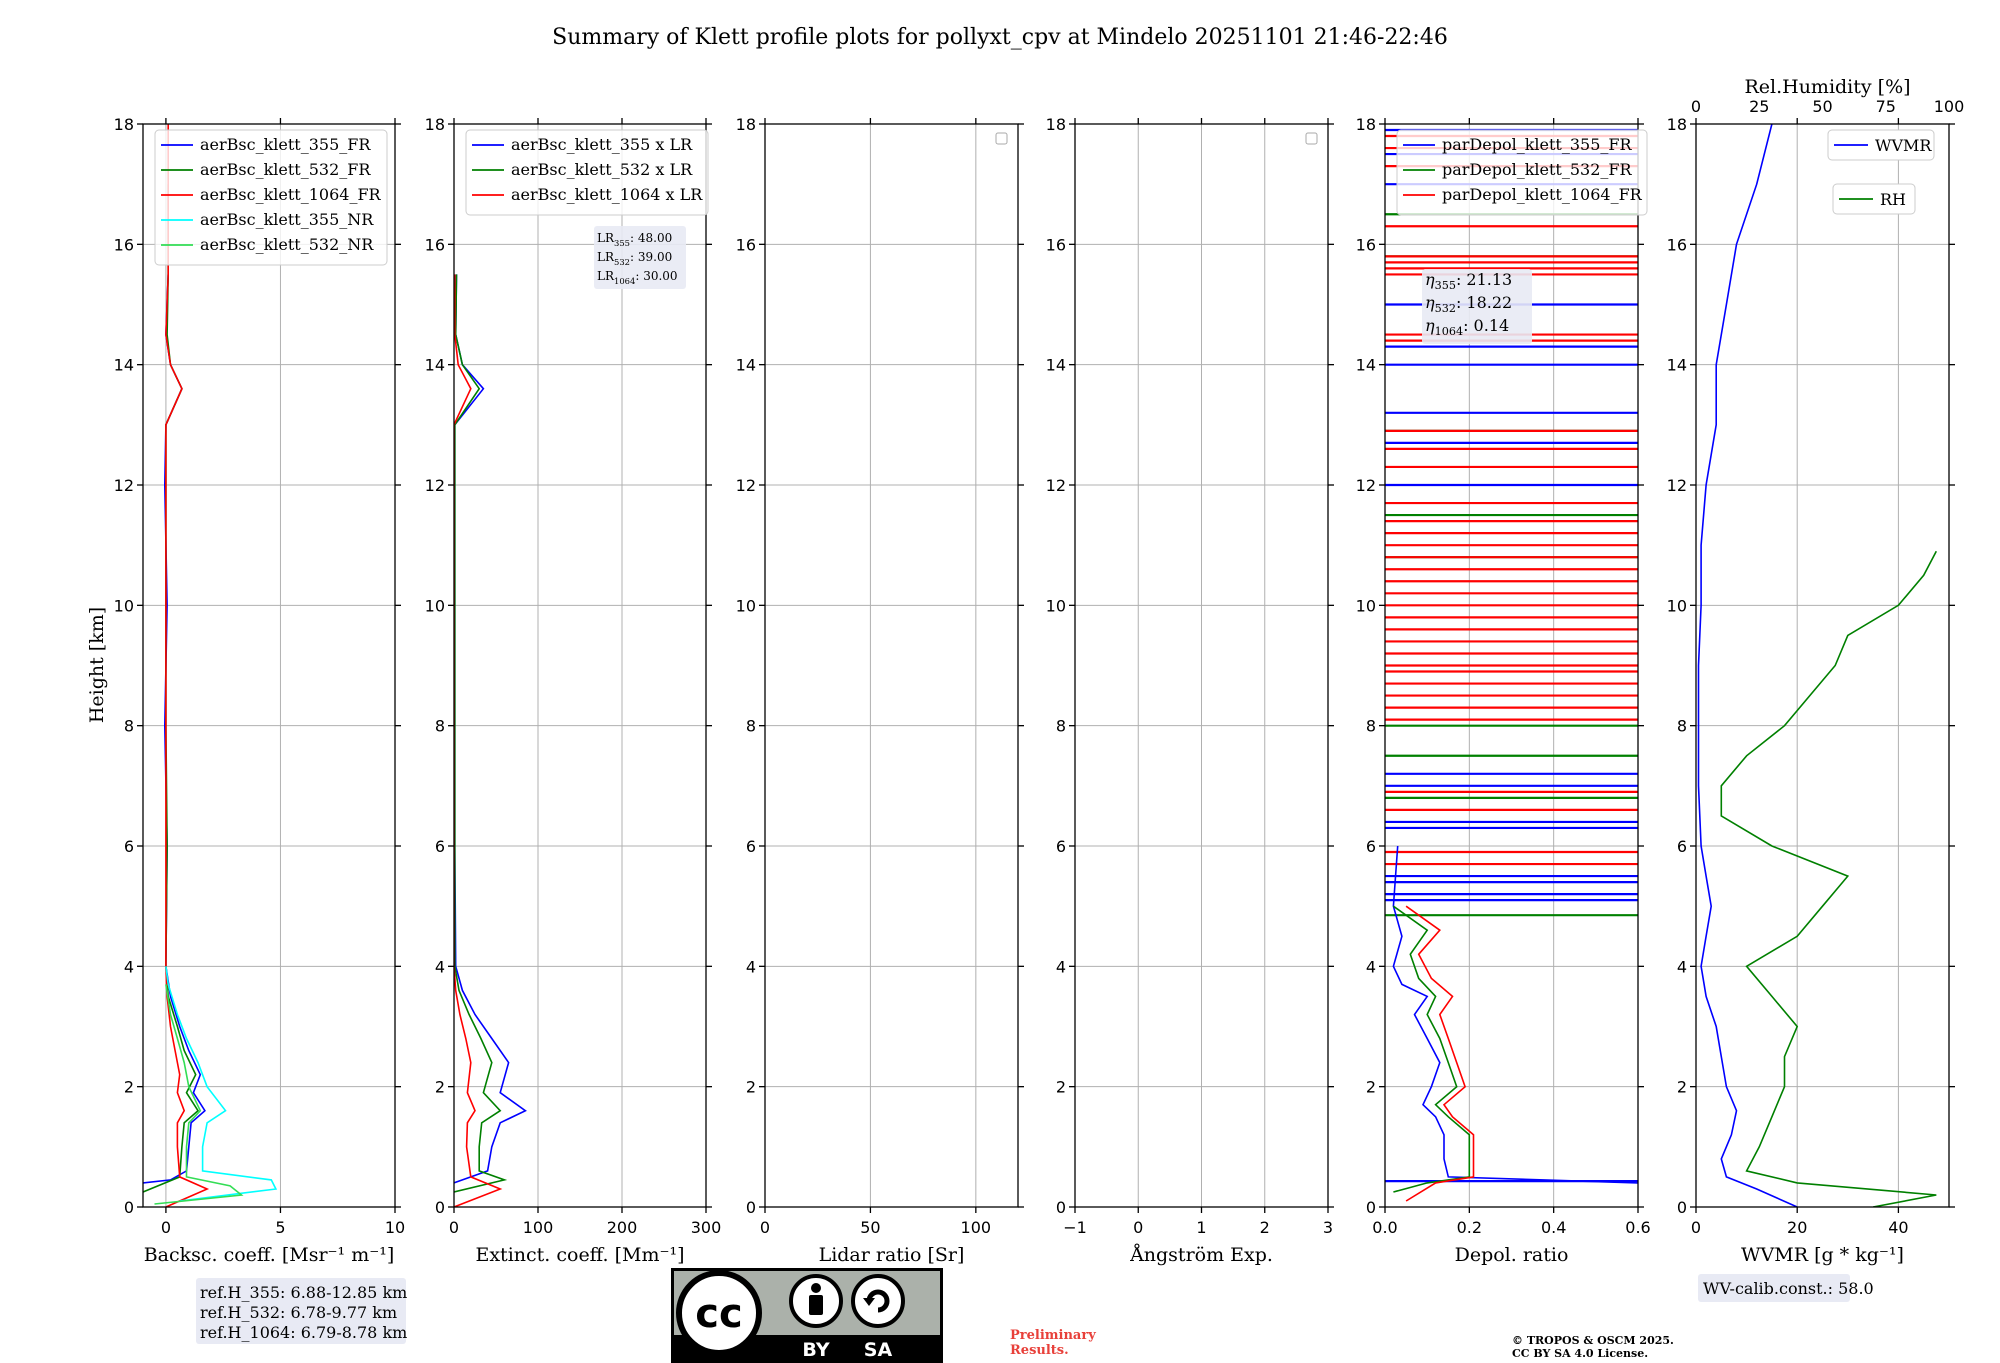 The height and width of the screenshot is (1363, 2000). What do you see at coordinates (478, 740) in the screenshot?
I see `series-line-aerBsc_klett_1064 x LR` at bounding box center [478, 740].